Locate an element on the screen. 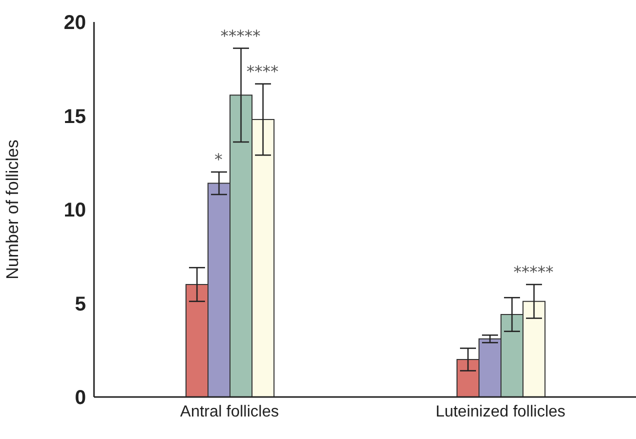 The image size is (636, 439). annotation: **** is located at coordinates (262, 71).